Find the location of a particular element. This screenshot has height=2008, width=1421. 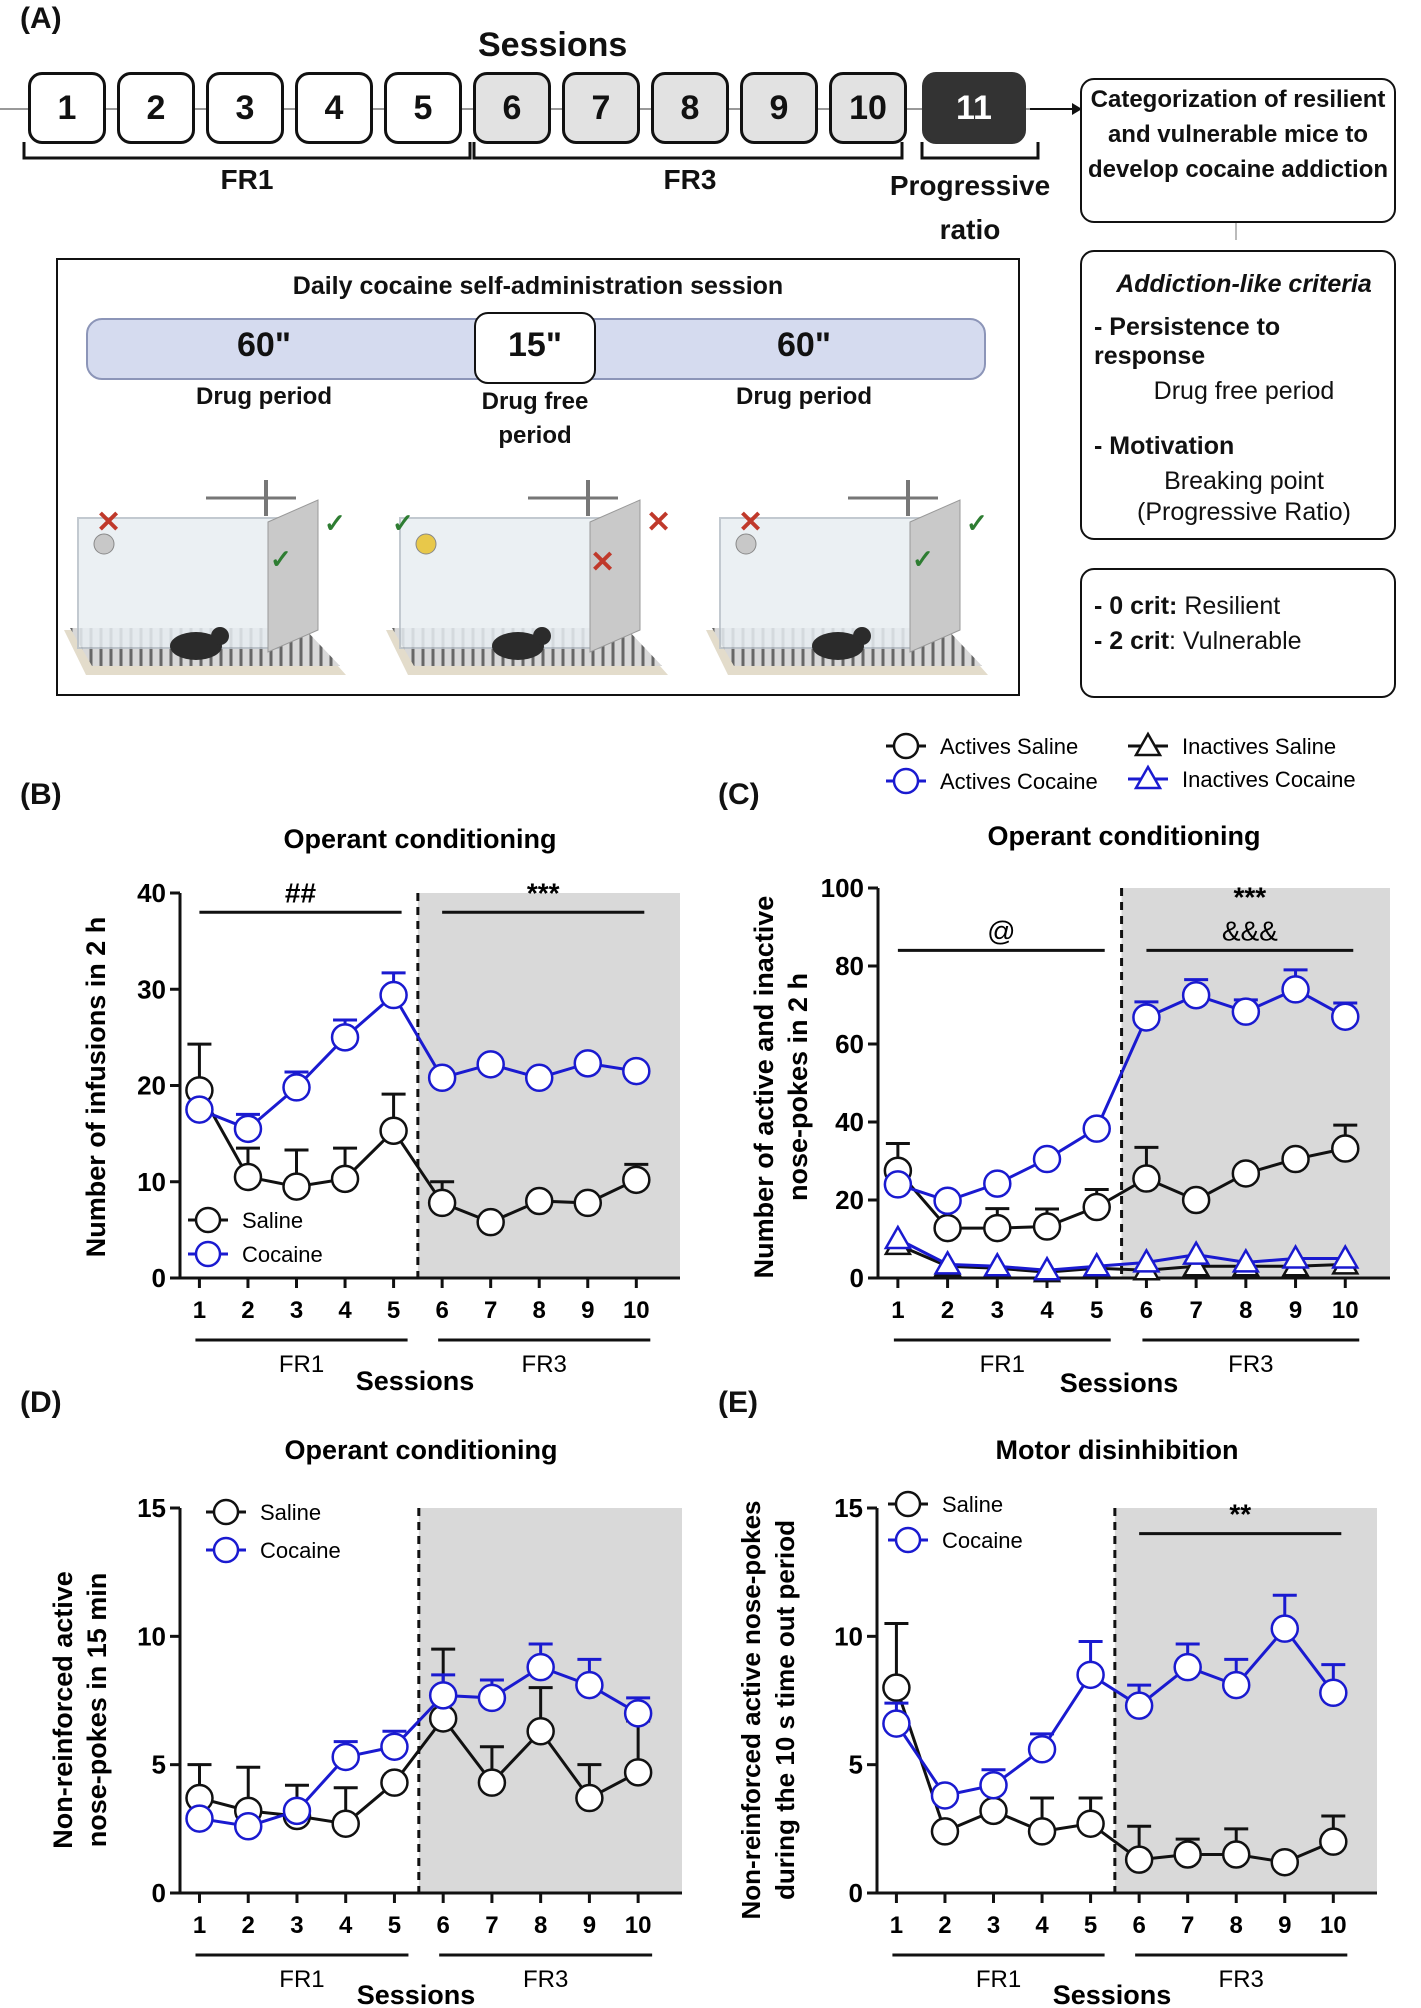

y-tick-label: 15 is located at coordinates (848, 1508).